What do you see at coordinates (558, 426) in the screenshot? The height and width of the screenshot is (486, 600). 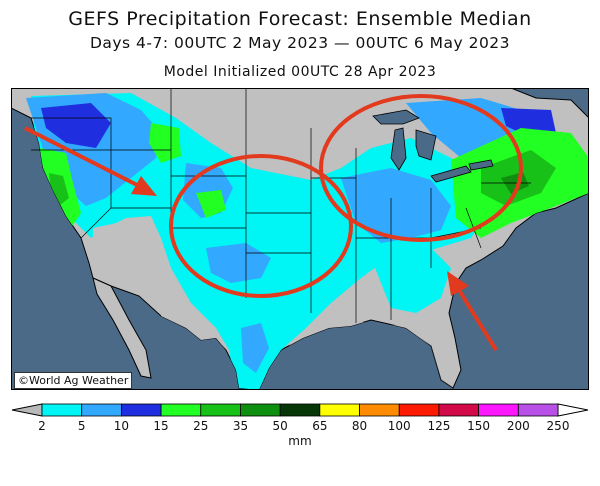 I see `legend-tick-label: 250` at bounding box center [558, 426].